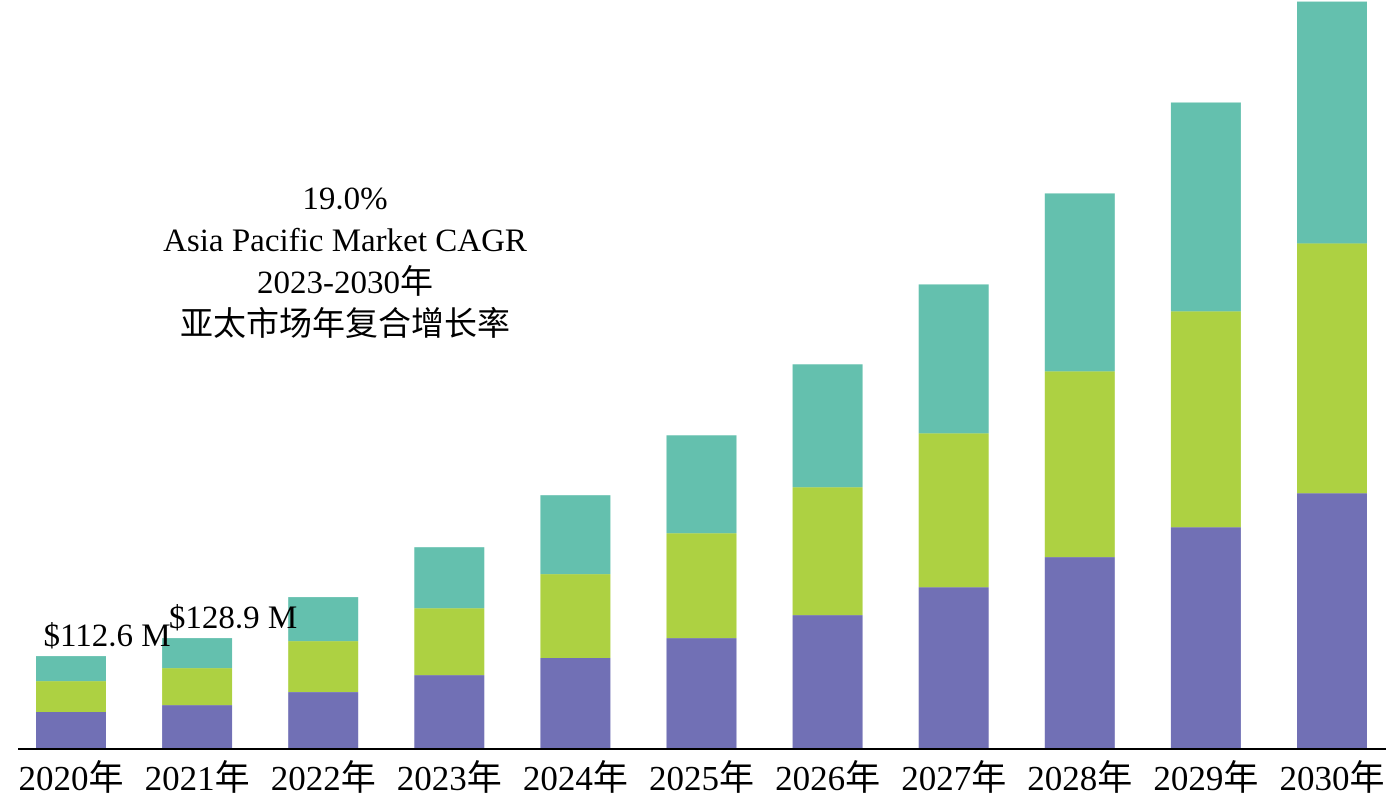 This screenshot has width=1388, height=804. What do you see at coordinates (1205, 419) in the screenshot?
I see `bar-segment-2-2029` at bounding box center [1205, 419].